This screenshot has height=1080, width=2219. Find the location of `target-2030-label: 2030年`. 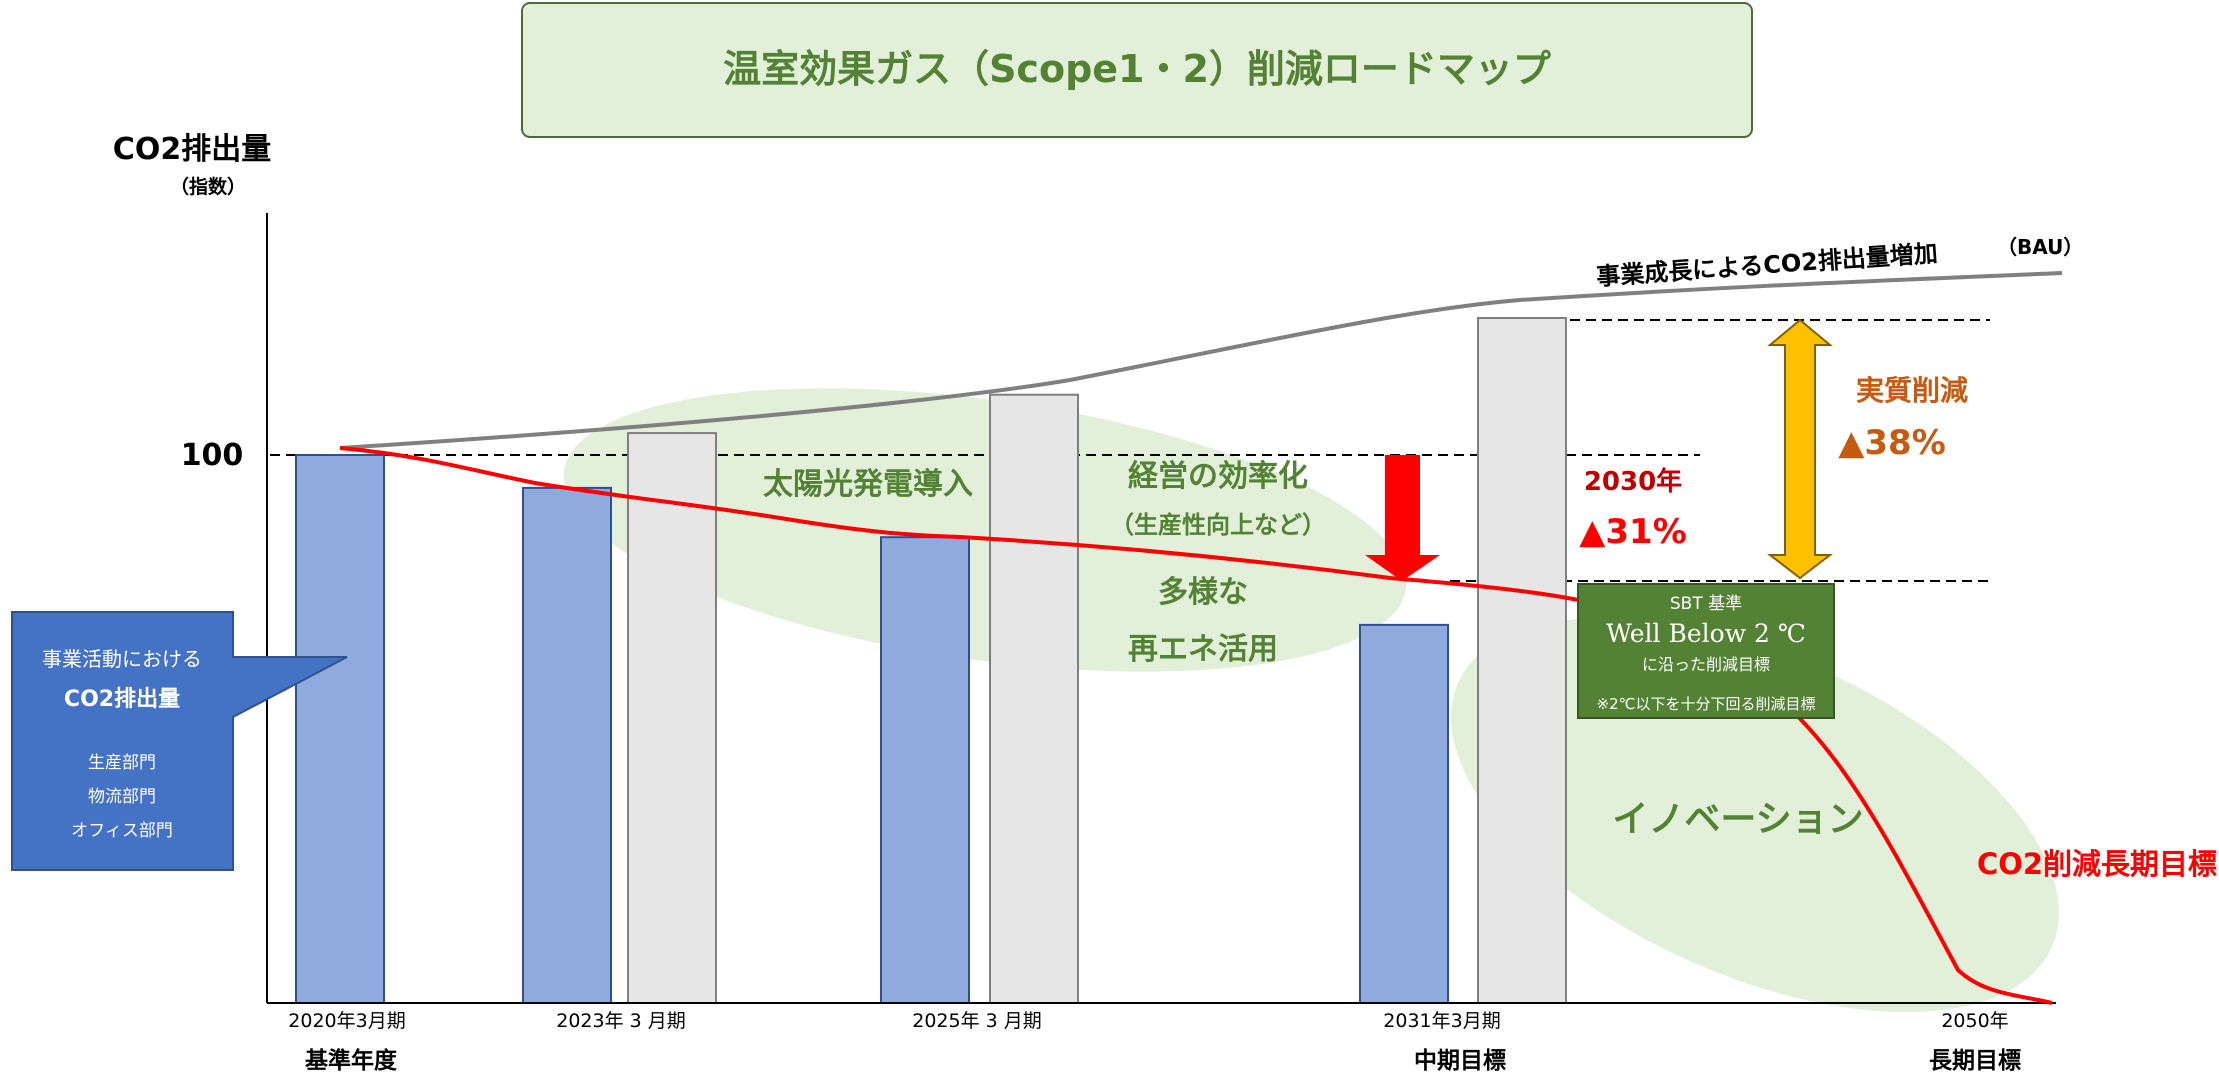

target-2030-label: 2030年 is located at coordinates (1633, 481).